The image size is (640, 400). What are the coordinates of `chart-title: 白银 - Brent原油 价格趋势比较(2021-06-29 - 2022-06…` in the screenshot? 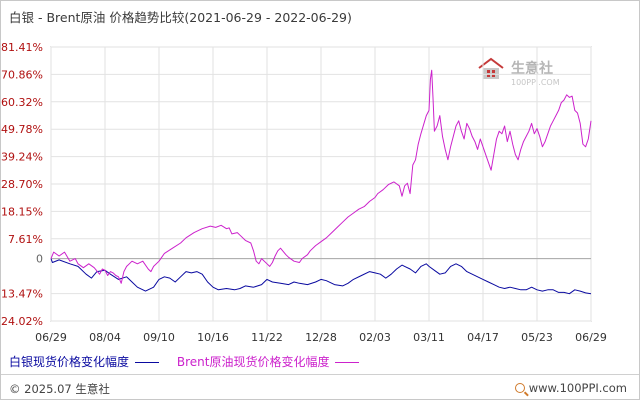 It's located at (180, 17).